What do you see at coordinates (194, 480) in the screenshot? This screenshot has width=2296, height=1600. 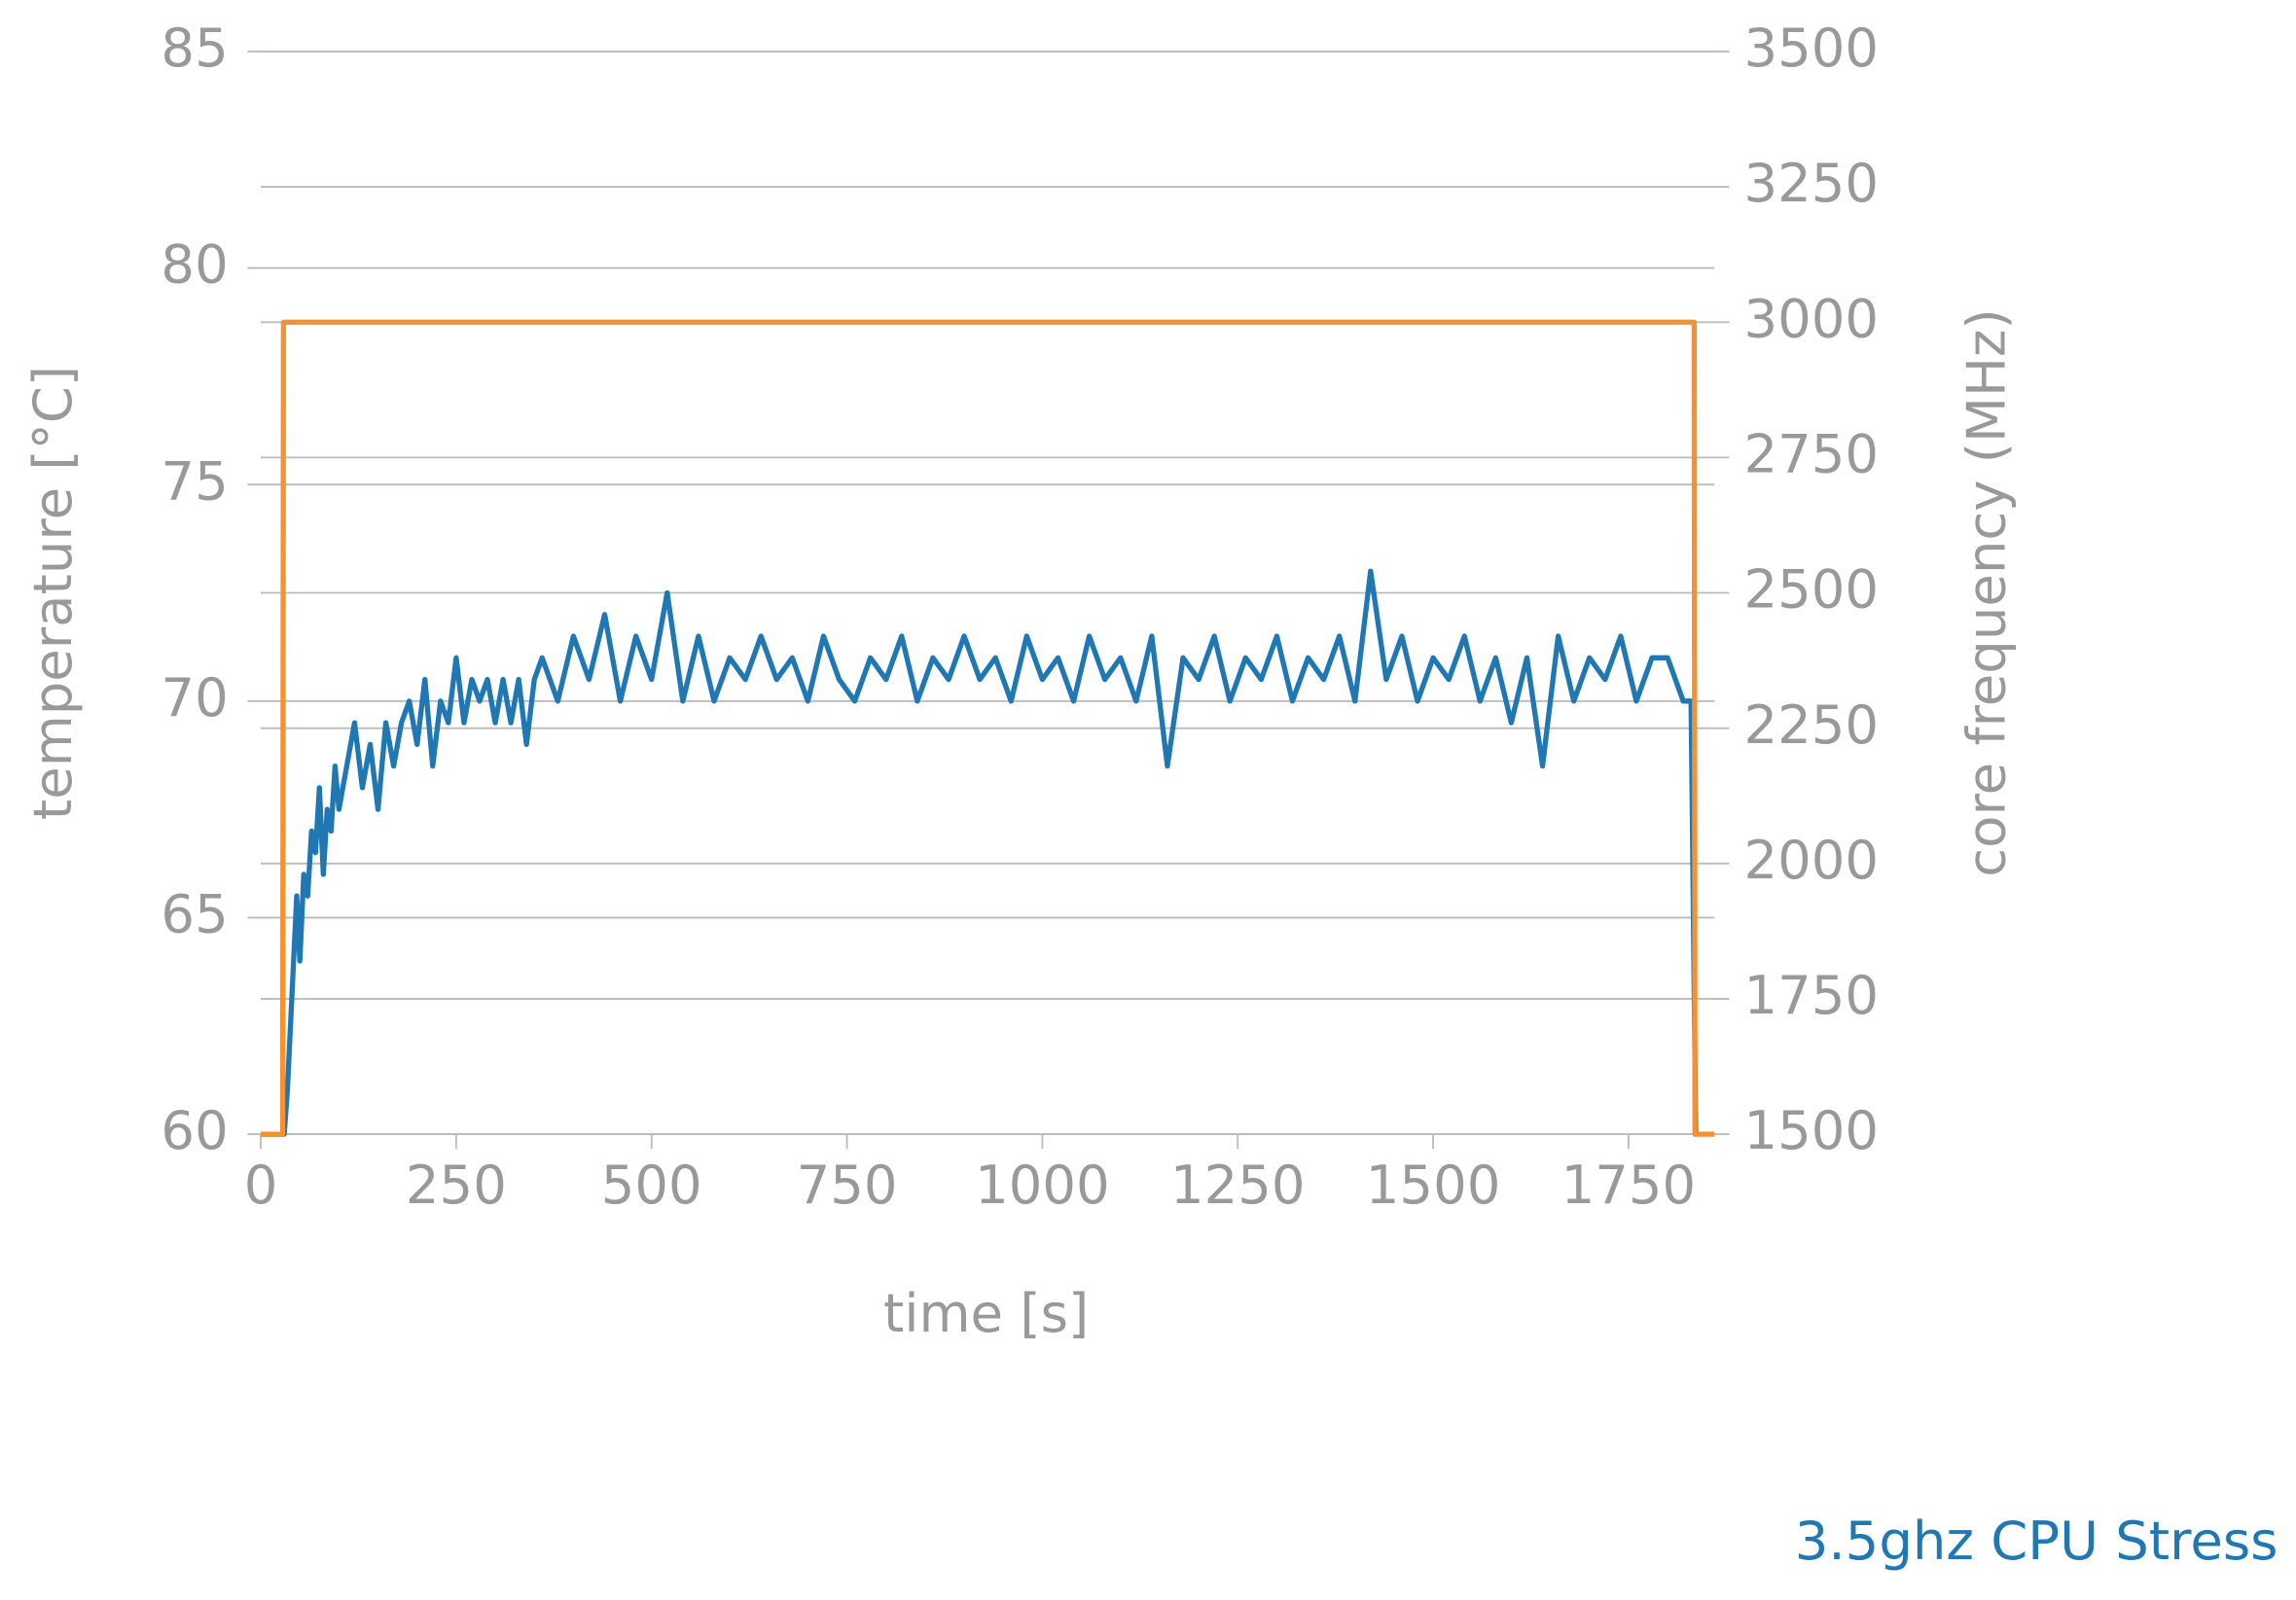 I see `y-tick-label: 75` at bounding box center [194, 480].